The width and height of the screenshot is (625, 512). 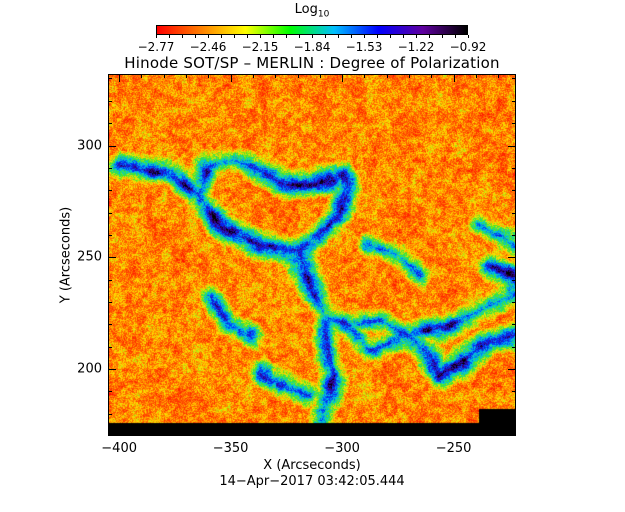 What do you see at coordinates (89, 257) in the screenshot?
I see `y-tick-label: 250` at bounding box center [89, 257].